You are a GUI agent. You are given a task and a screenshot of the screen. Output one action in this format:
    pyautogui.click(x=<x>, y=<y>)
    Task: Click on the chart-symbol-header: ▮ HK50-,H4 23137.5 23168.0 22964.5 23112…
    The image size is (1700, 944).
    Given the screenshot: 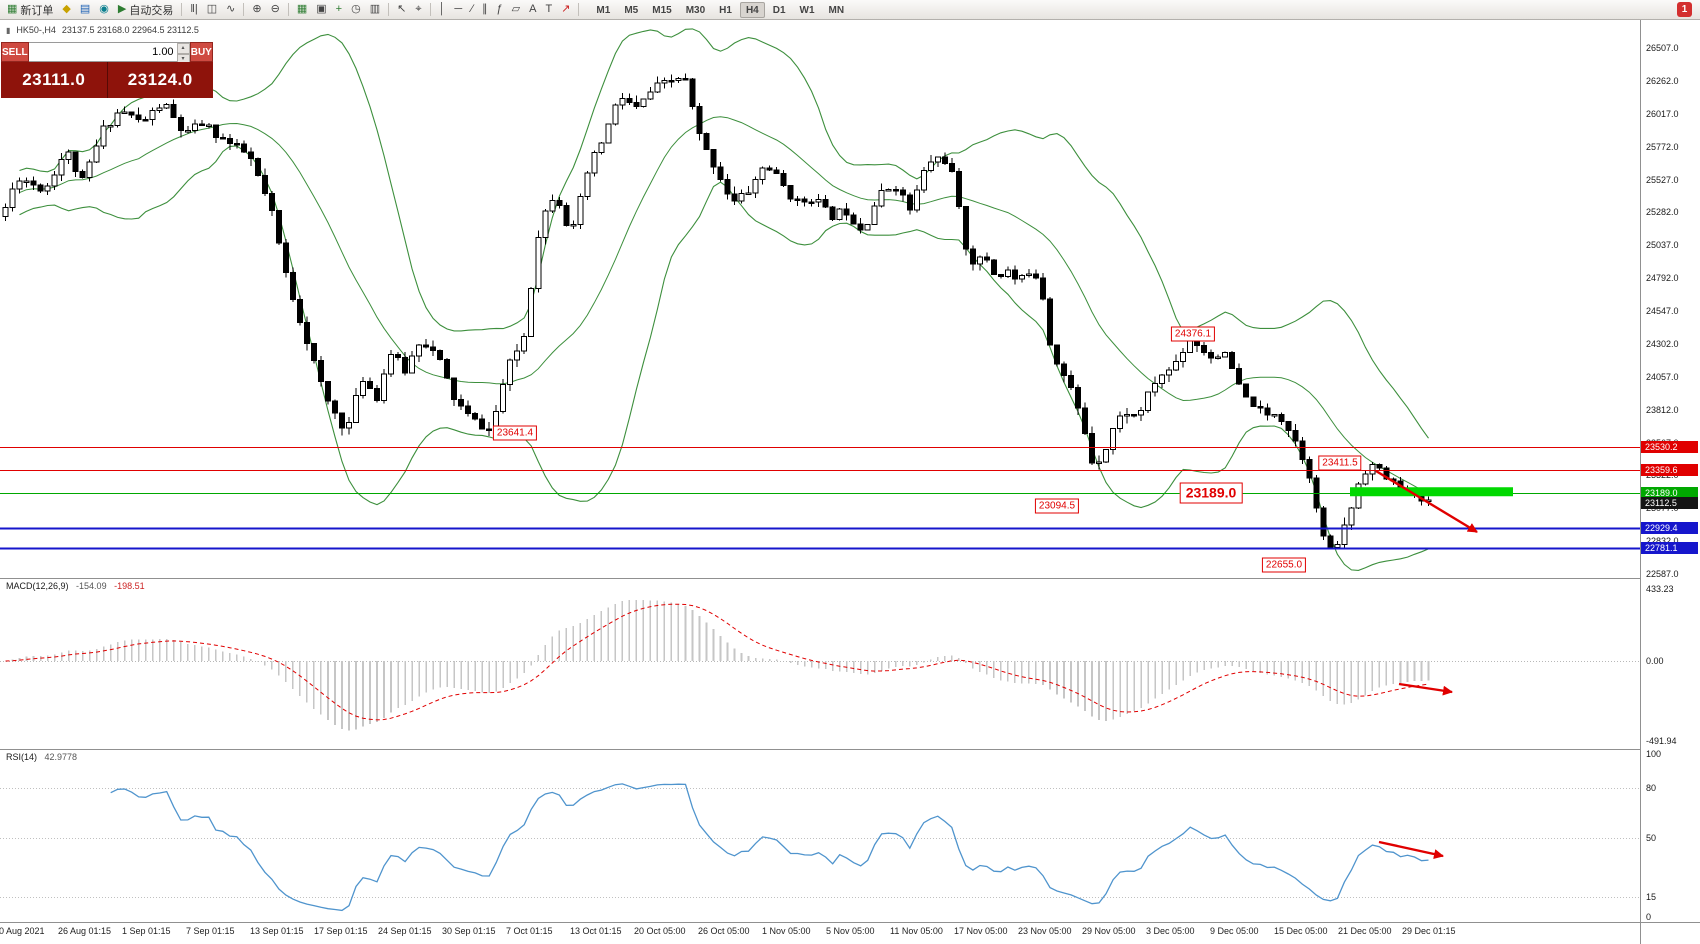 What is the action you would take?
    pyautogui.click(x=102, y=30)
    